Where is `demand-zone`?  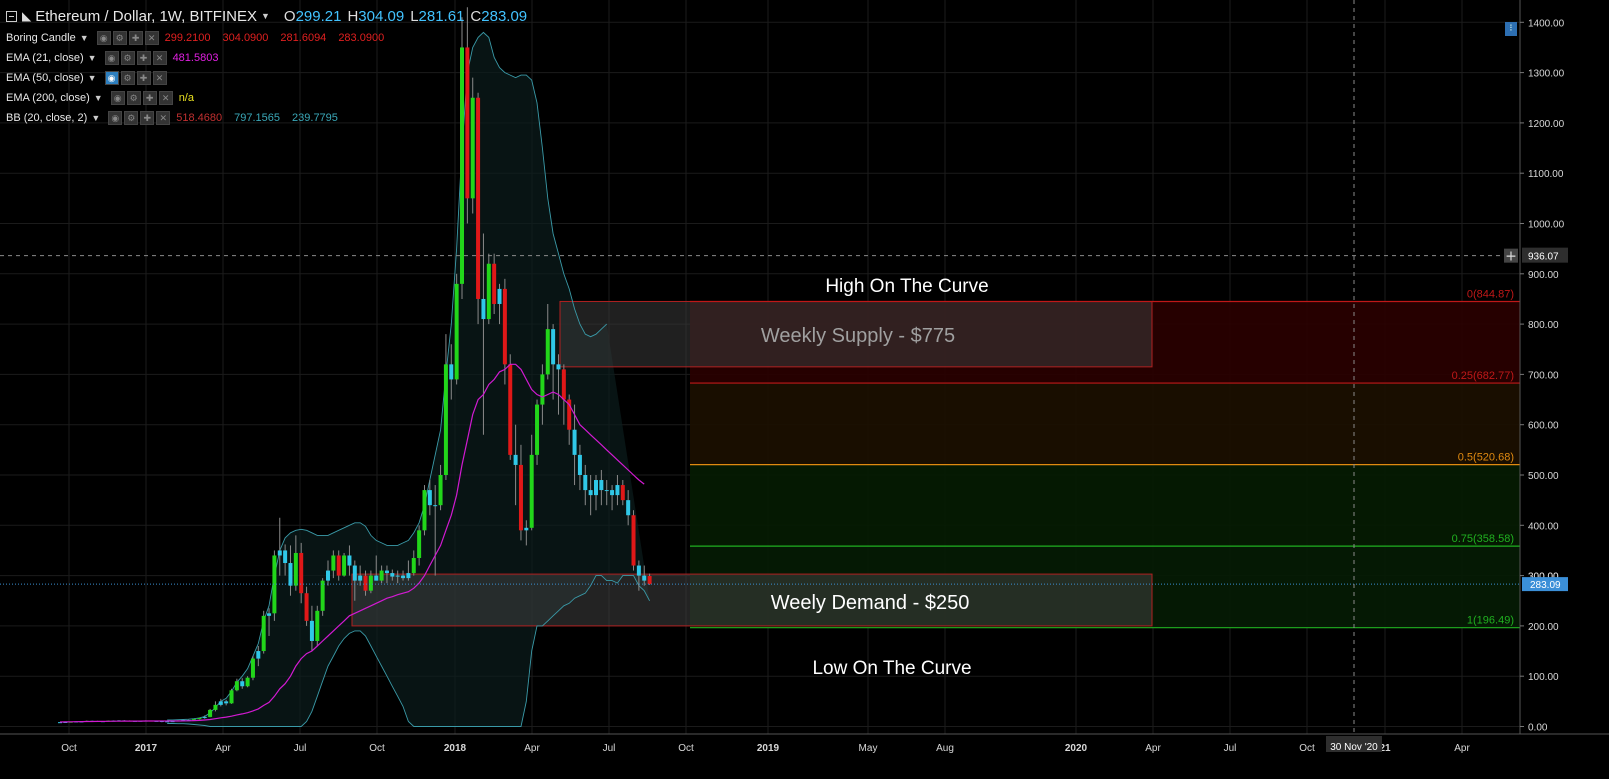 demand-zone is located at coordinates (752, 600).